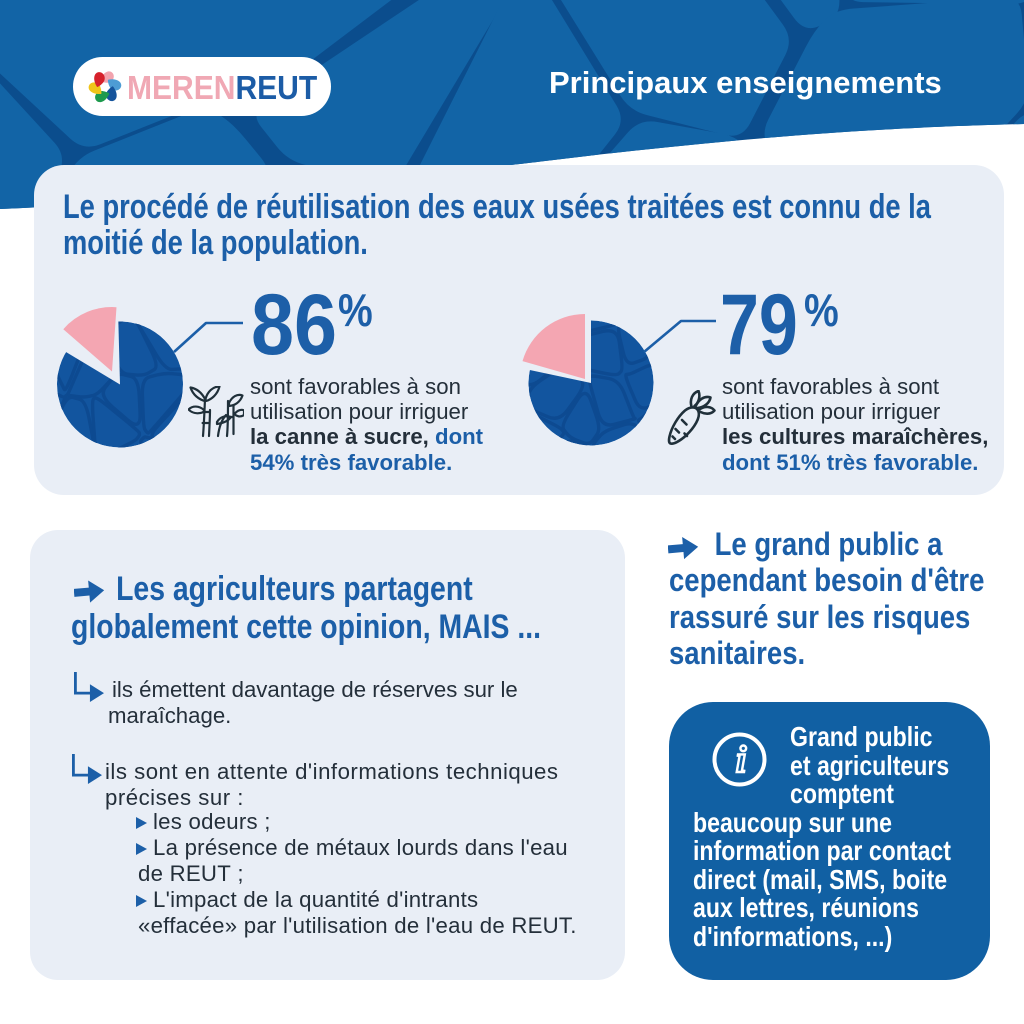 Image resolution: width=1024 pixels, height=1024 pixels. I want to click on svg-text: i, so click(741, 760).